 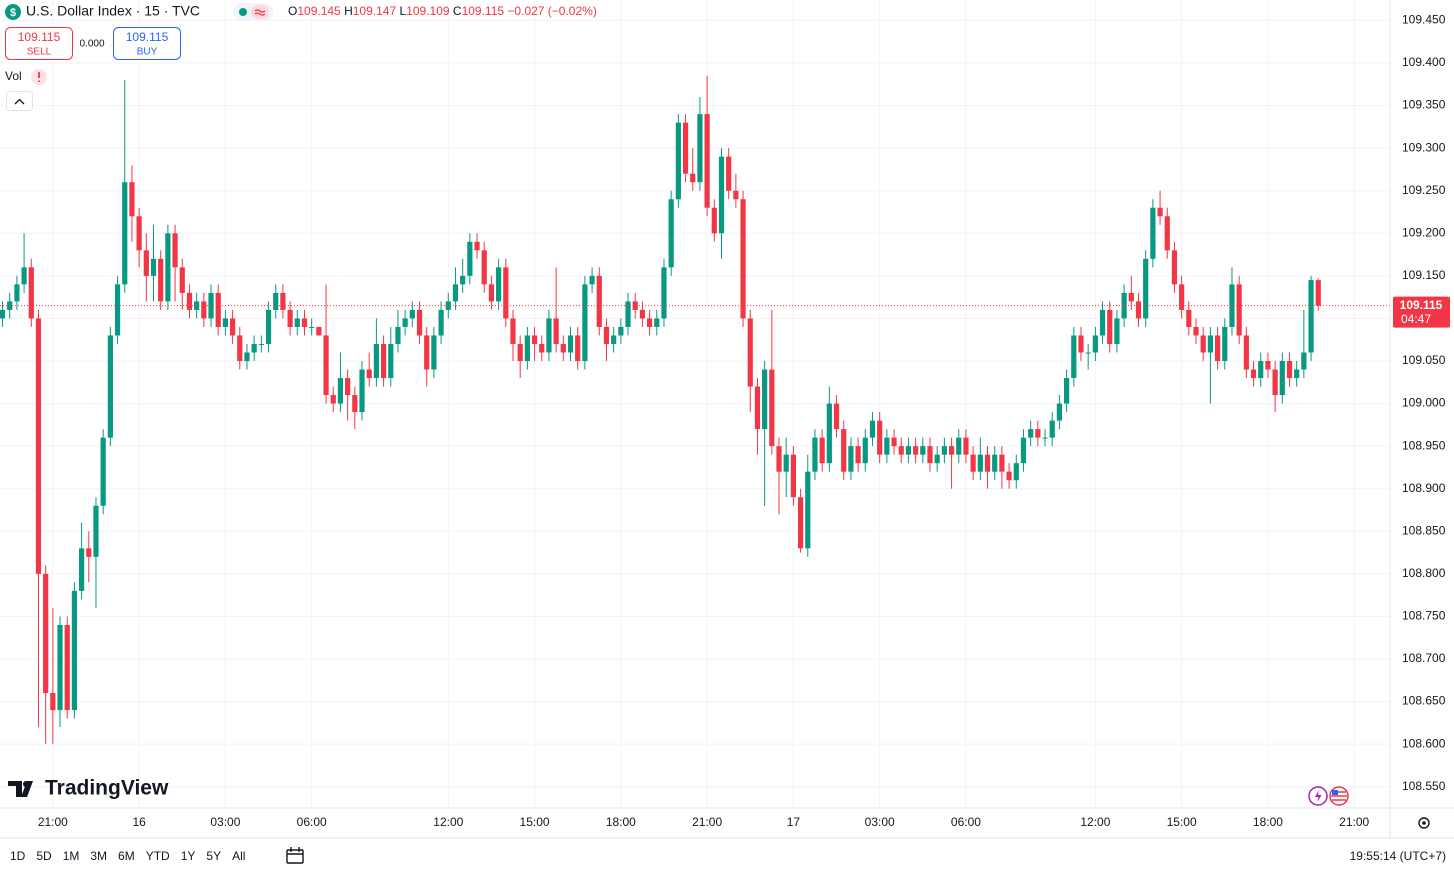 What do you see at coordinates (428, 11) in the screenshot?
I see `ohlc-value: 109.109` at bounding box center [428, 11].